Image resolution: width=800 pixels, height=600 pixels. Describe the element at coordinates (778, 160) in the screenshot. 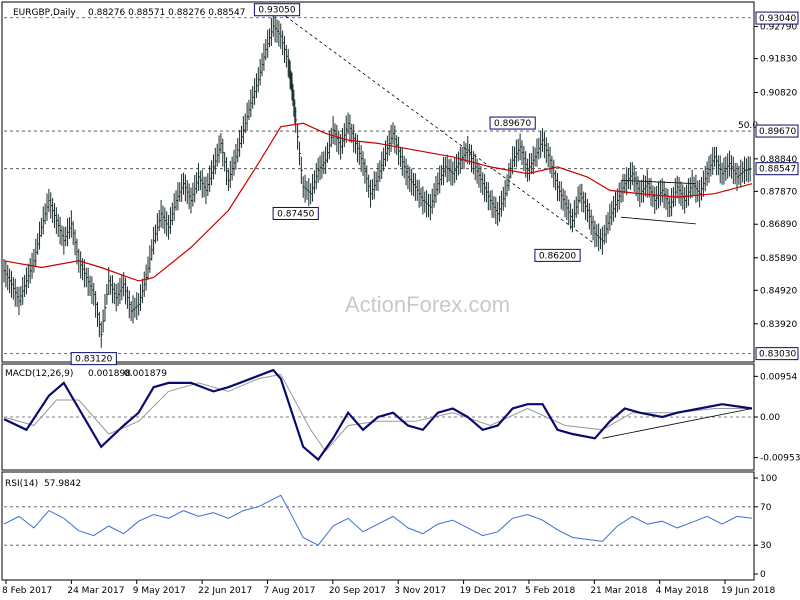

I see `price-tick-label: 0.88840` at that location.